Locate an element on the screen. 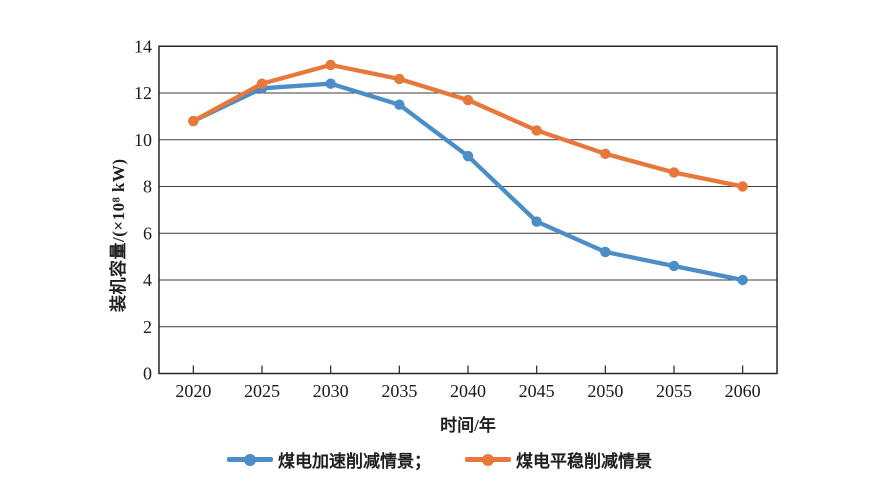  x-axis-tick-labels: 2020 2025 2030 2035 2040 2045 2050 2055 2060 is located at coordinates (467, 391).